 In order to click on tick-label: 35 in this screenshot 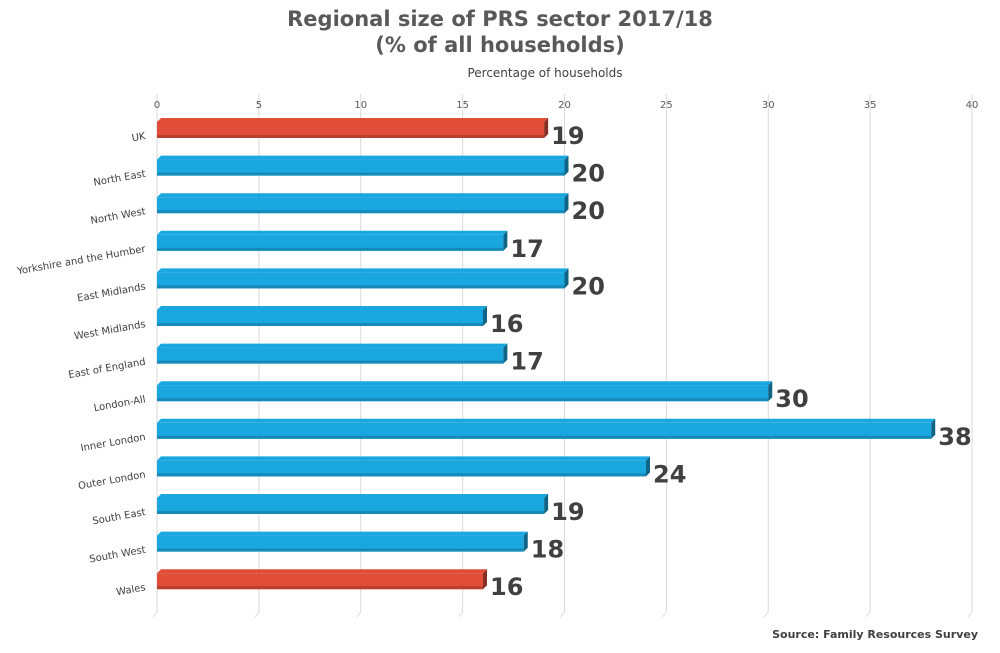, I will do `click(870, 105)`.